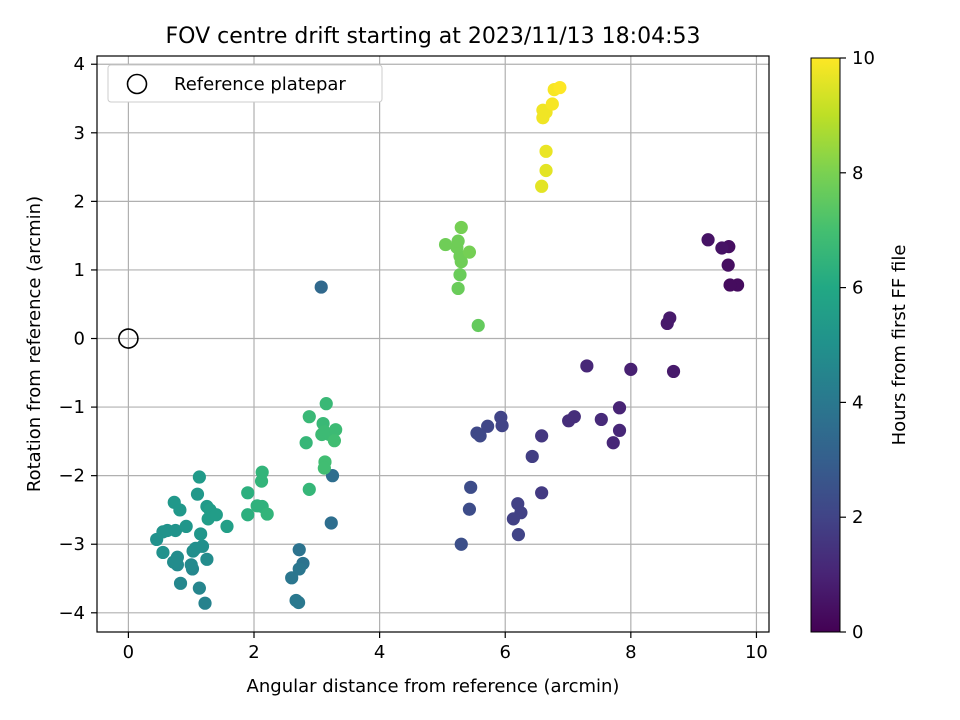 This screenshot has height=720, width=960. I want to click on colorbar-tick-label: 8, so click(857, 173).